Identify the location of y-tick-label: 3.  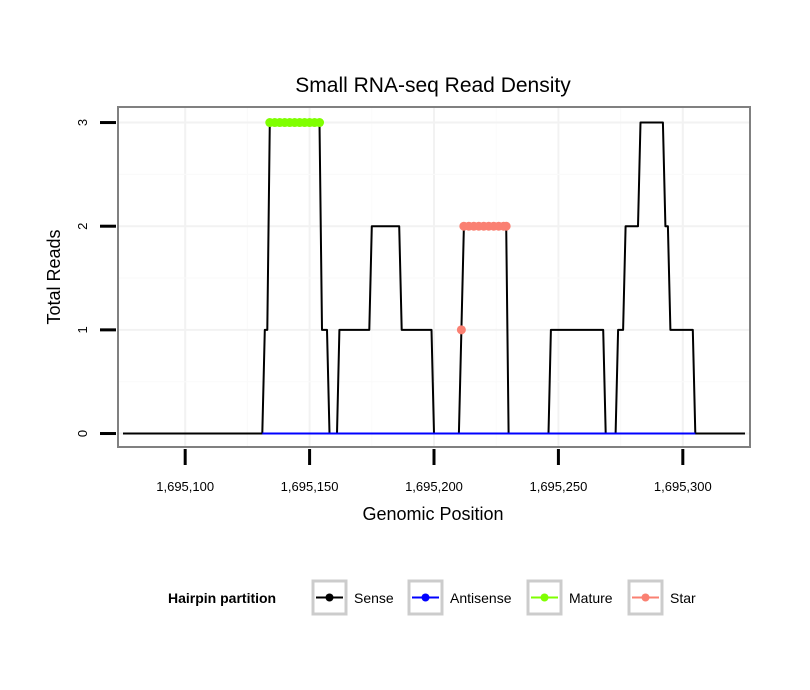
(82, 122).